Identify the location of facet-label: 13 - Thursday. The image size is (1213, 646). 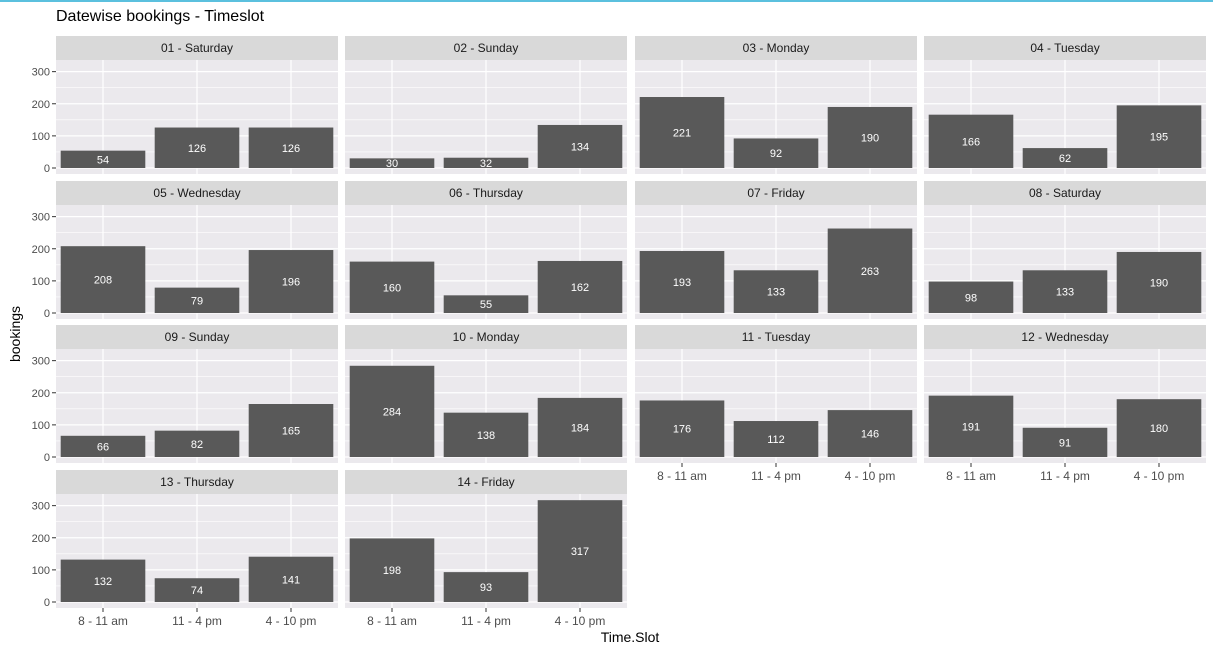
(197, 482).